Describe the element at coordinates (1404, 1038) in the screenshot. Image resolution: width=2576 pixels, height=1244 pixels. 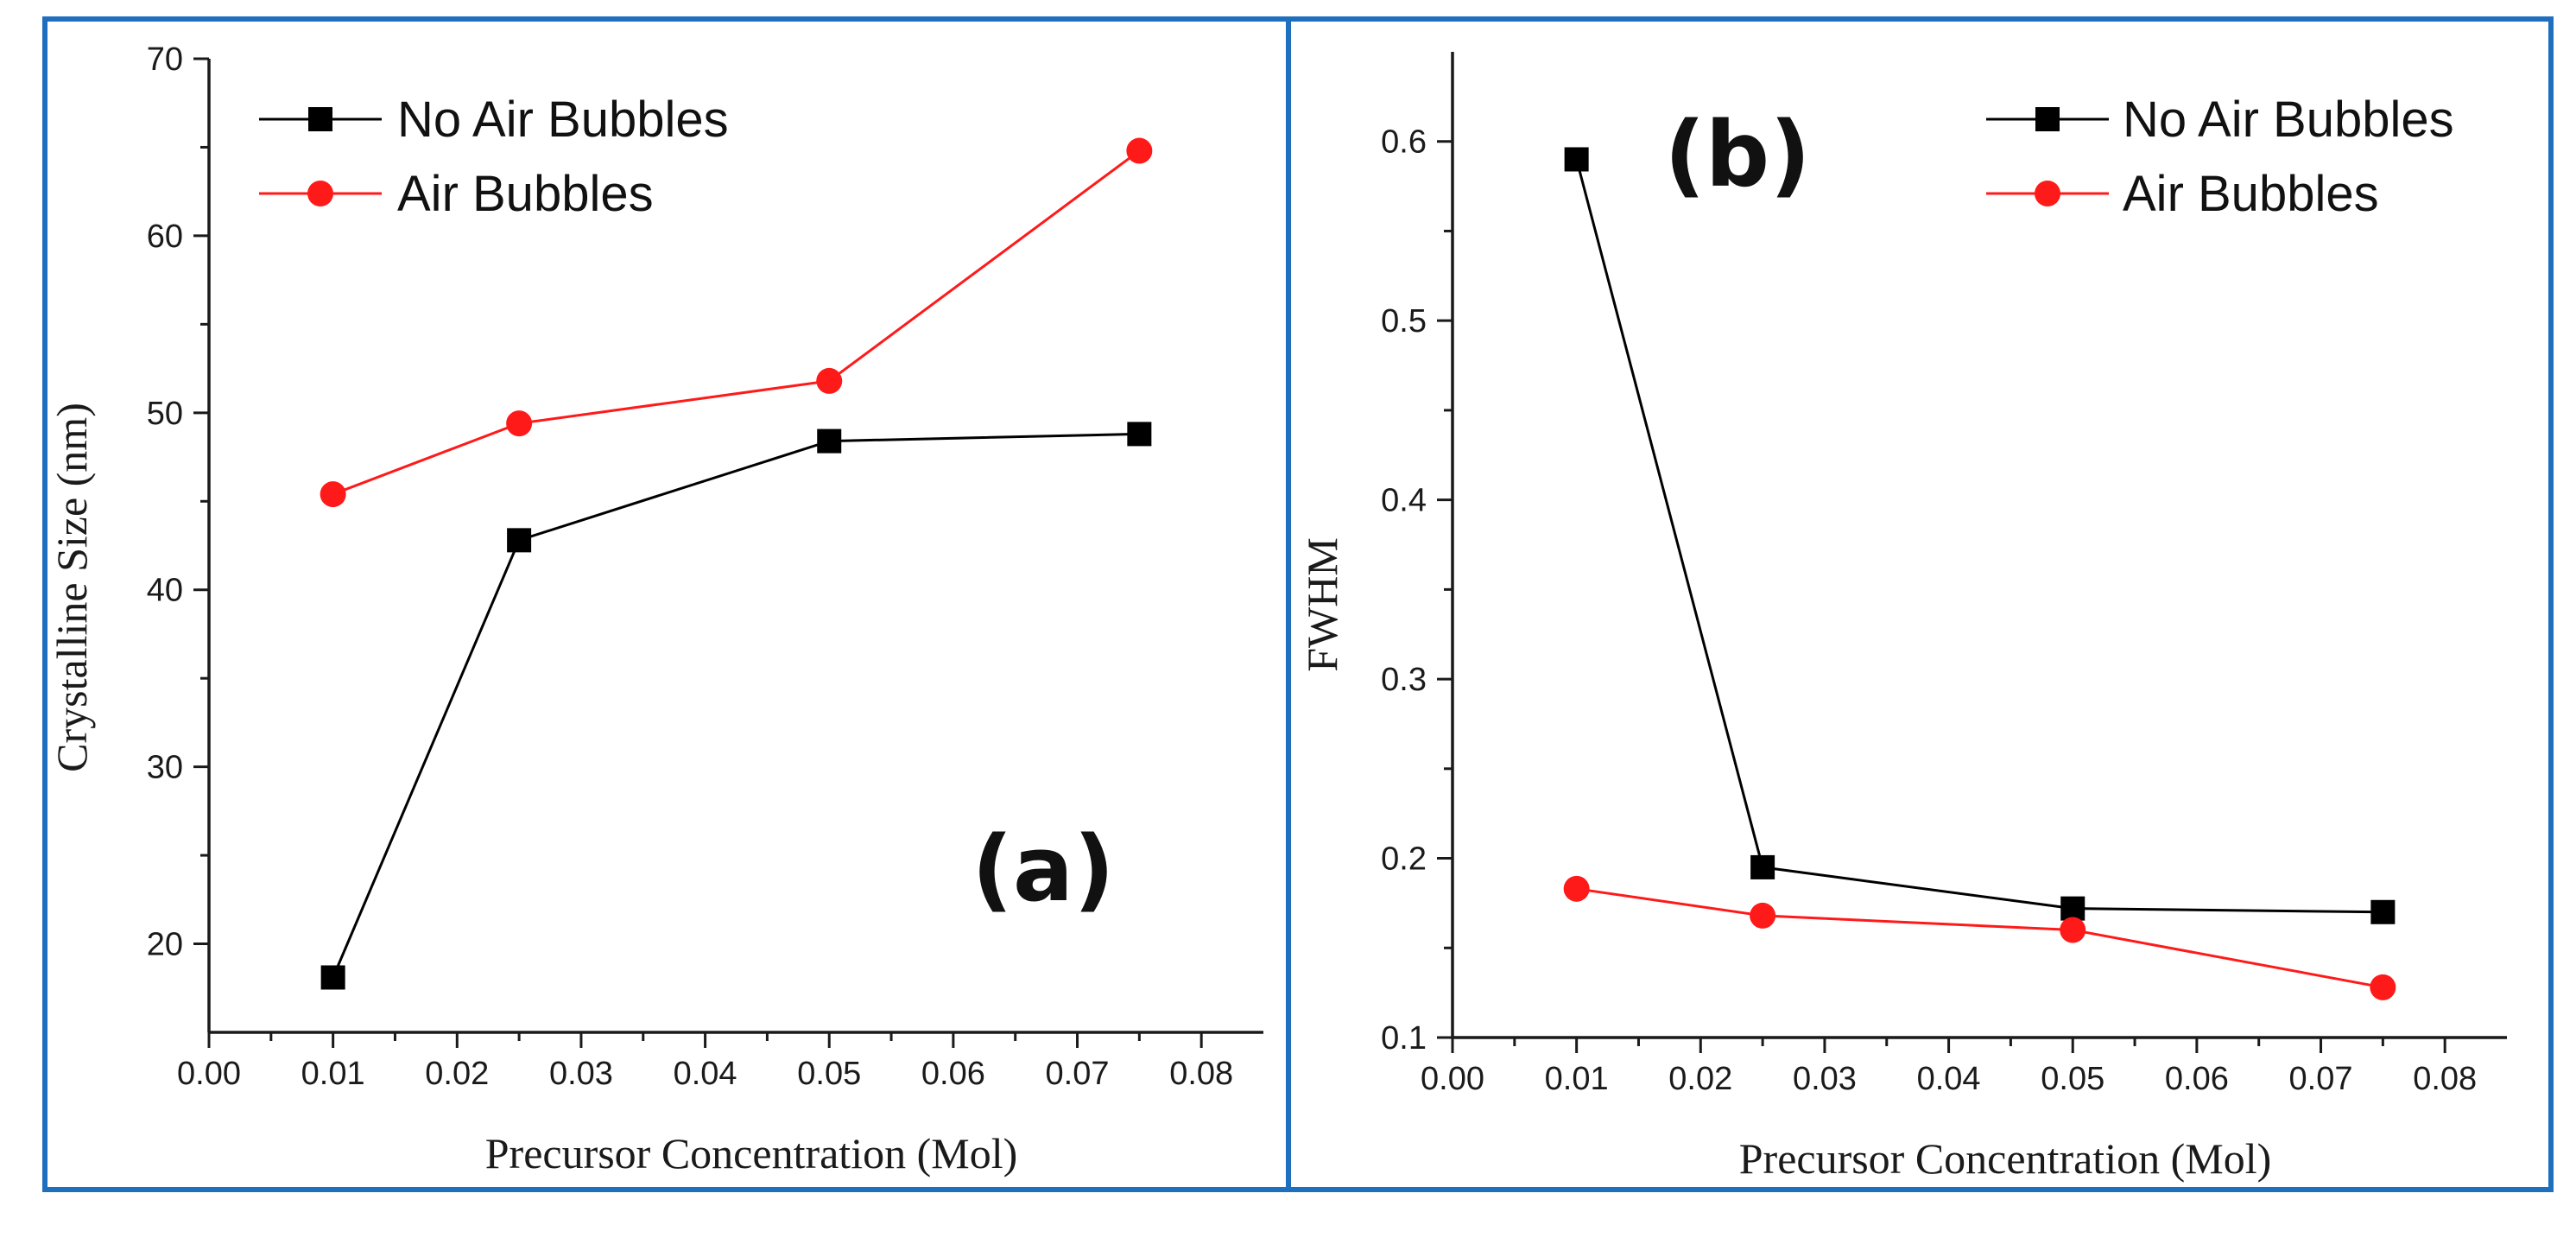
I see `chart-b-y-tick-label: 0.1` at that location.